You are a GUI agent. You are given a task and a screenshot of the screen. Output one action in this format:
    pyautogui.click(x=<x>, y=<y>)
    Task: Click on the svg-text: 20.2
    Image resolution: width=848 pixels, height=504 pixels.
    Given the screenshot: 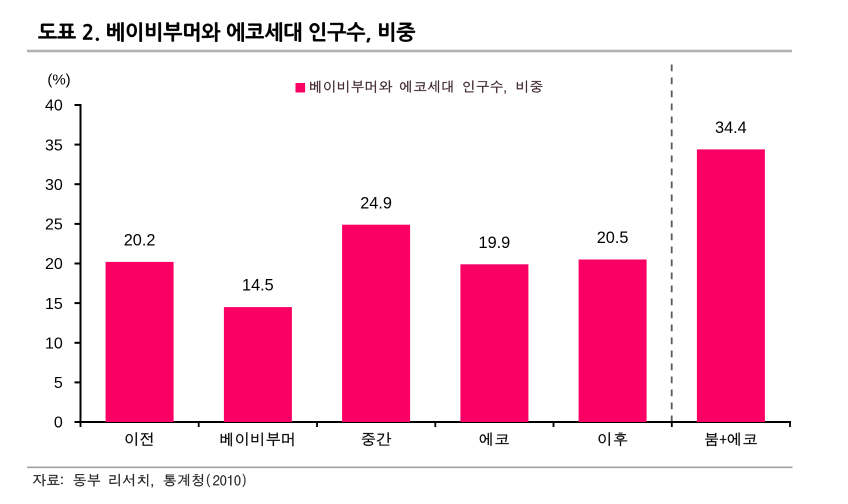 What is the action you would take?
    pyautogui.click(x=140, y=241)
    